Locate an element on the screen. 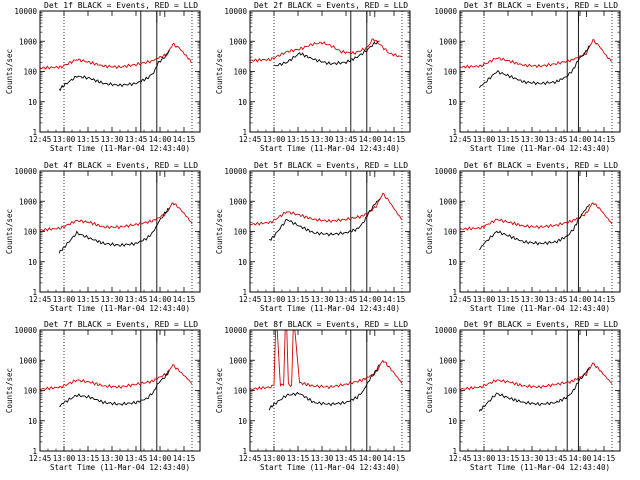 The height and width of the screenshot is (480, 640). panel-2-lld-series is located at coordinates (326, 50).